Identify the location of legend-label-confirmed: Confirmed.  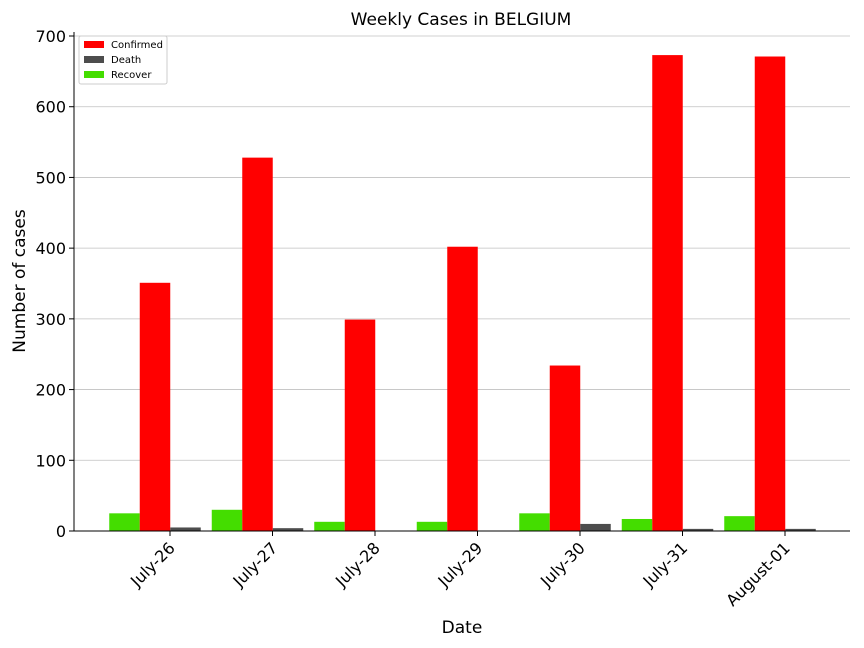
(137, 45).